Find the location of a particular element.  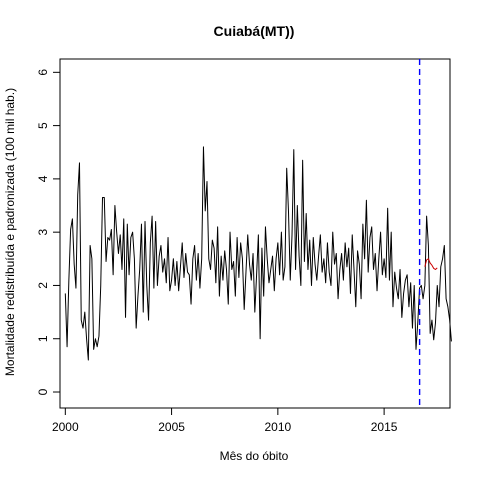

y-axis: 0 1 2 3 4 5 6 is located at coordinates (48, 232).